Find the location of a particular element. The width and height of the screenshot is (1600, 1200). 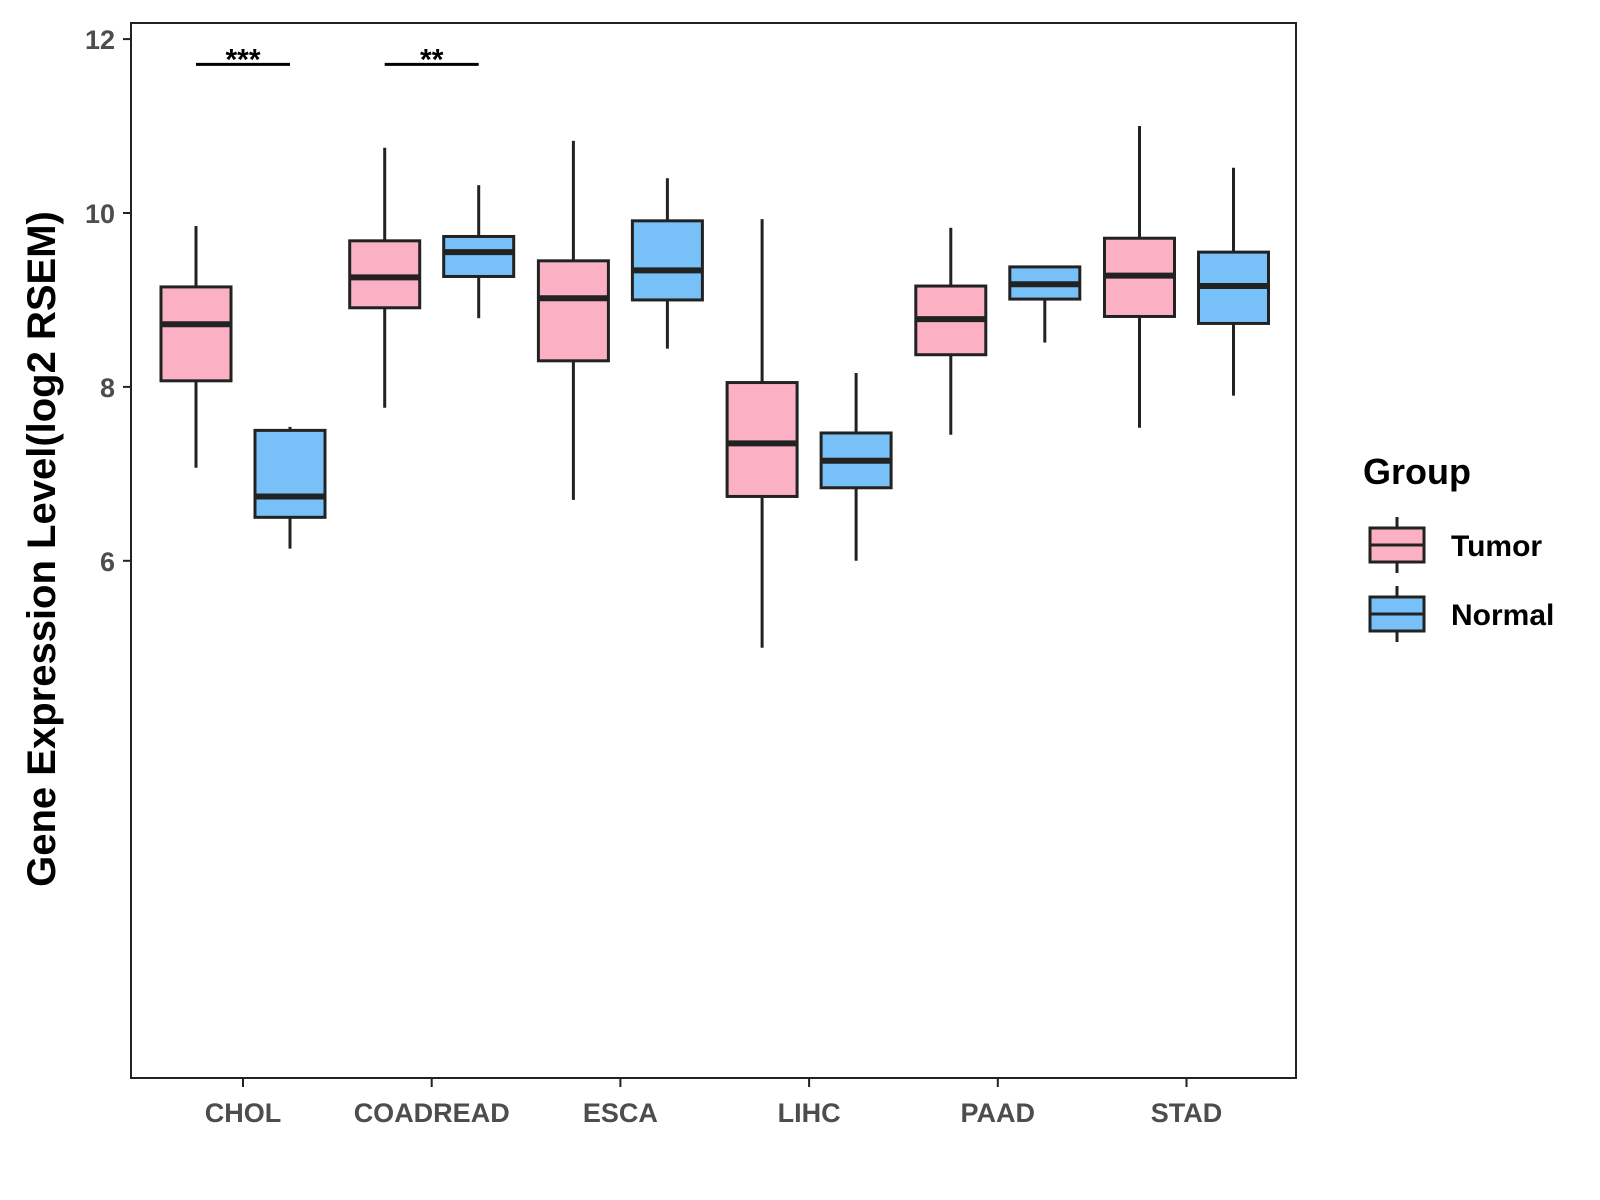

x-tick-label: PAAD is located at coordinates (998, 1113).